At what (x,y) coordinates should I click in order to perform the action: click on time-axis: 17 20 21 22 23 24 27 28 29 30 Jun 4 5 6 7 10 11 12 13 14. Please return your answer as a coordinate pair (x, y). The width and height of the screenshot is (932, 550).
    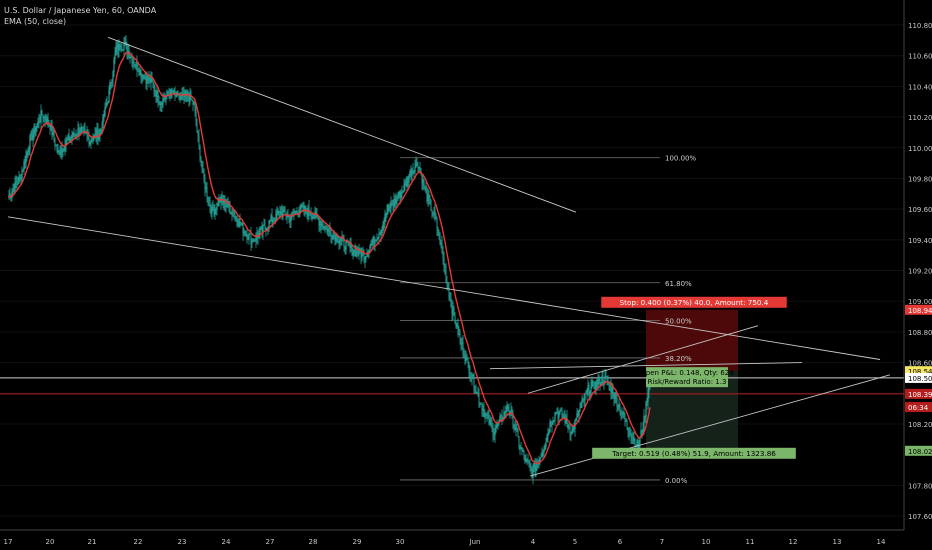
    Looking at the image, I should click on (466, 539).